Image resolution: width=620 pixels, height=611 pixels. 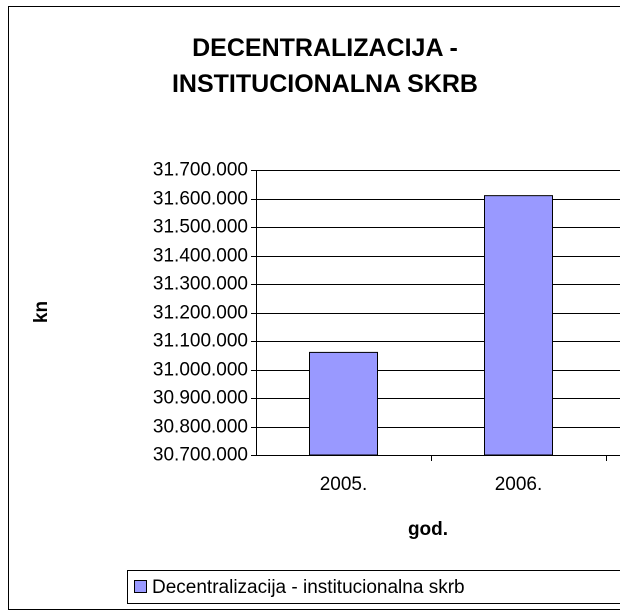 What do you see at coordinates (200, 455) in the screenshot?
I see `y-tick-label: 30.700.000` at bounding box center [200, 455].